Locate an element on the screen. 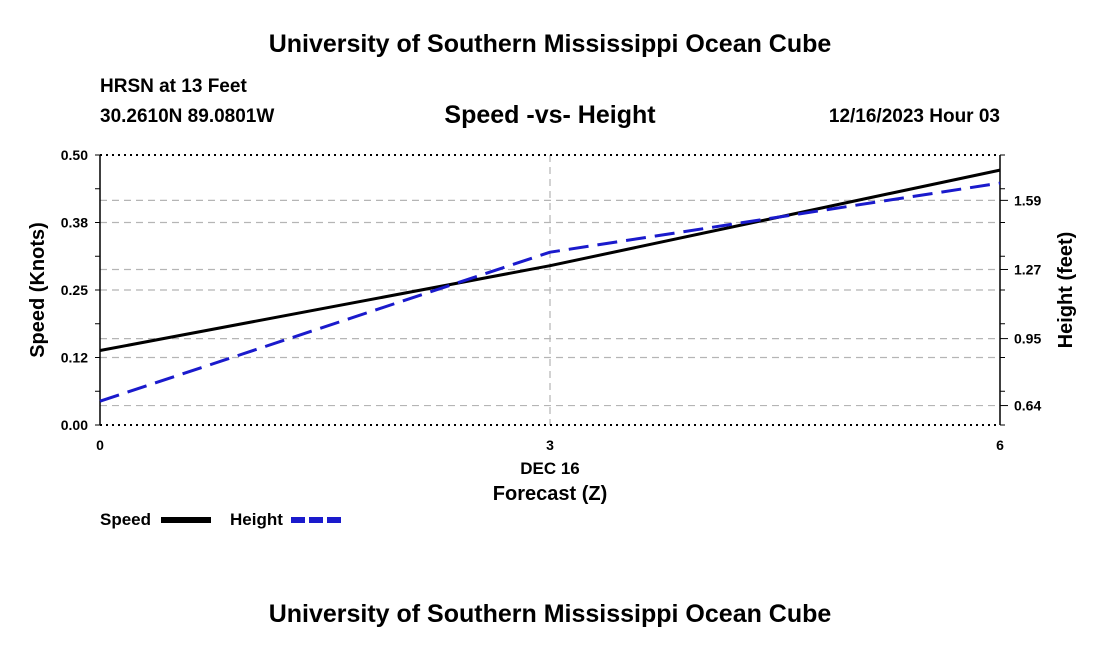  legend: Speed Height is located at coordinates (220, 519).